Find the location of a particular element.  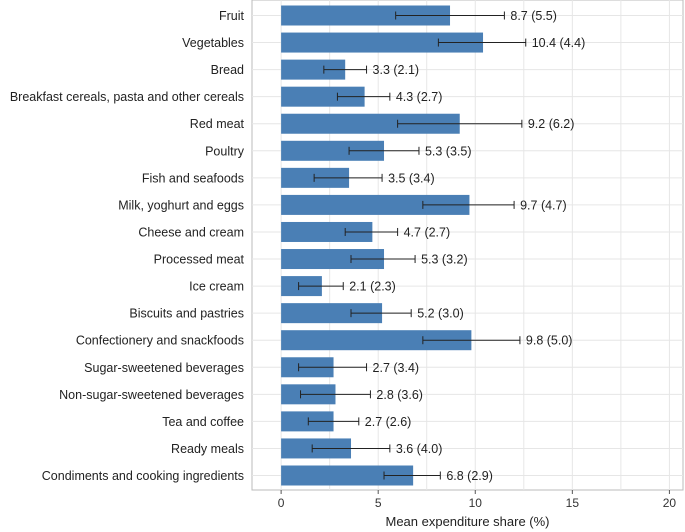

value-label: 8.7 (5.5) is located at coordinates (533, 16).